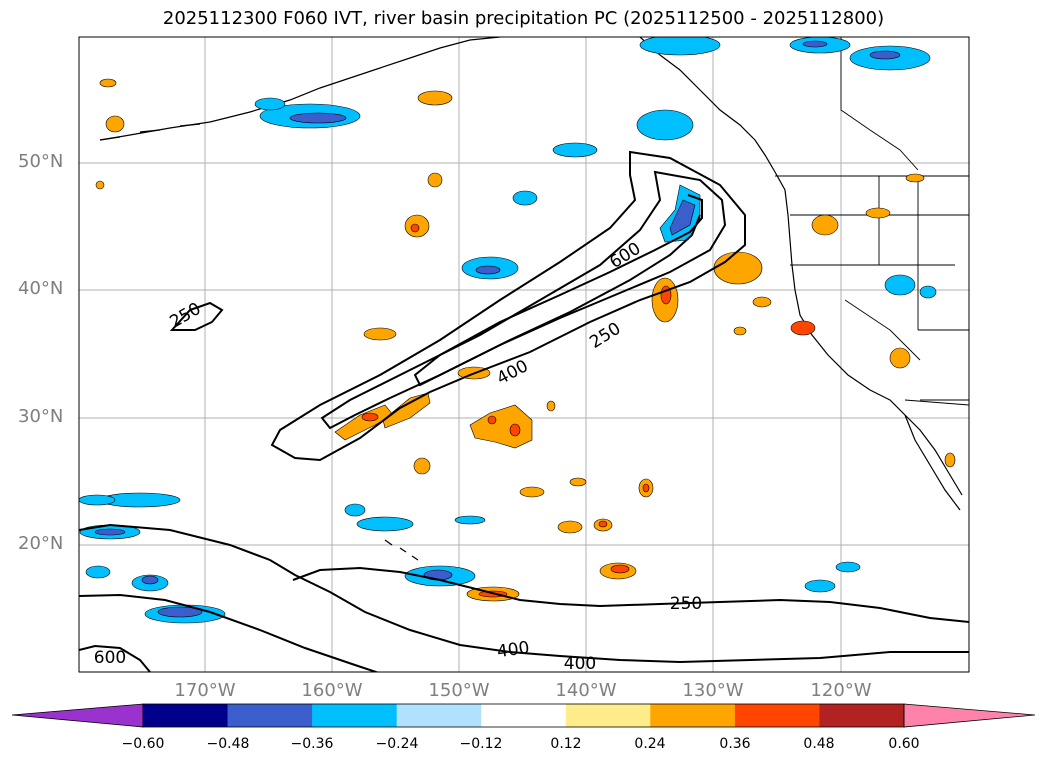 This screenshot has width=1047, height=765. What do you see at coordinates (300, 89) in the screenshot?
I see `alaska-coast` at bounding box center [300, 89].